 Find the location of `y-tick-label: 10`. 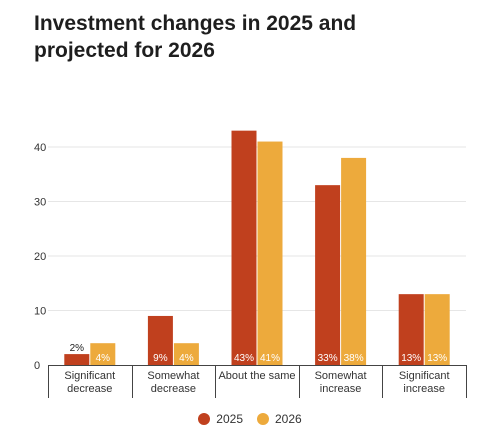

y-tick-label: 10 is located at coordinates (40, 312).